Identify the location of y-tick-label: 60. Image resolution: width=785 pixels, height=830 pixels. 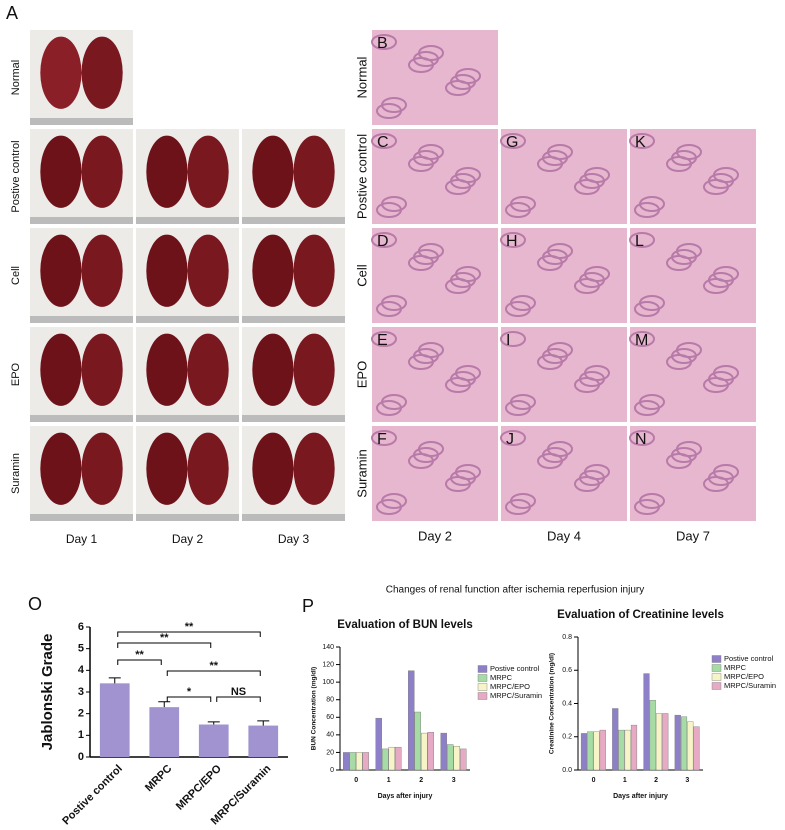
(330, 717).